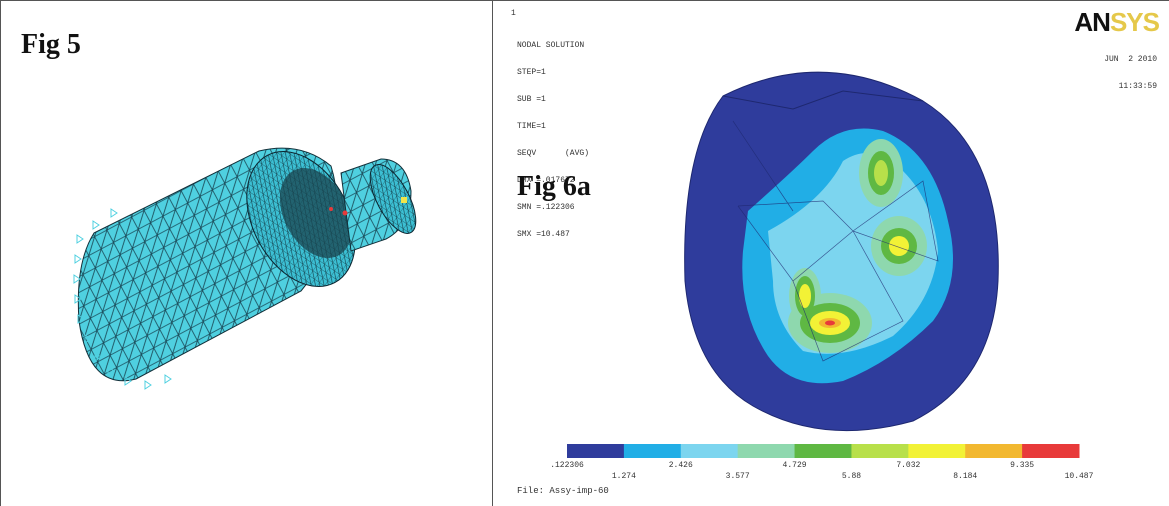 The width and height of the screenshot is (1169, 506). What do you see at coordinates (245, 268) in the screenshot?
I see `cylinder-mesh-image` at bounding box center [245, 268].